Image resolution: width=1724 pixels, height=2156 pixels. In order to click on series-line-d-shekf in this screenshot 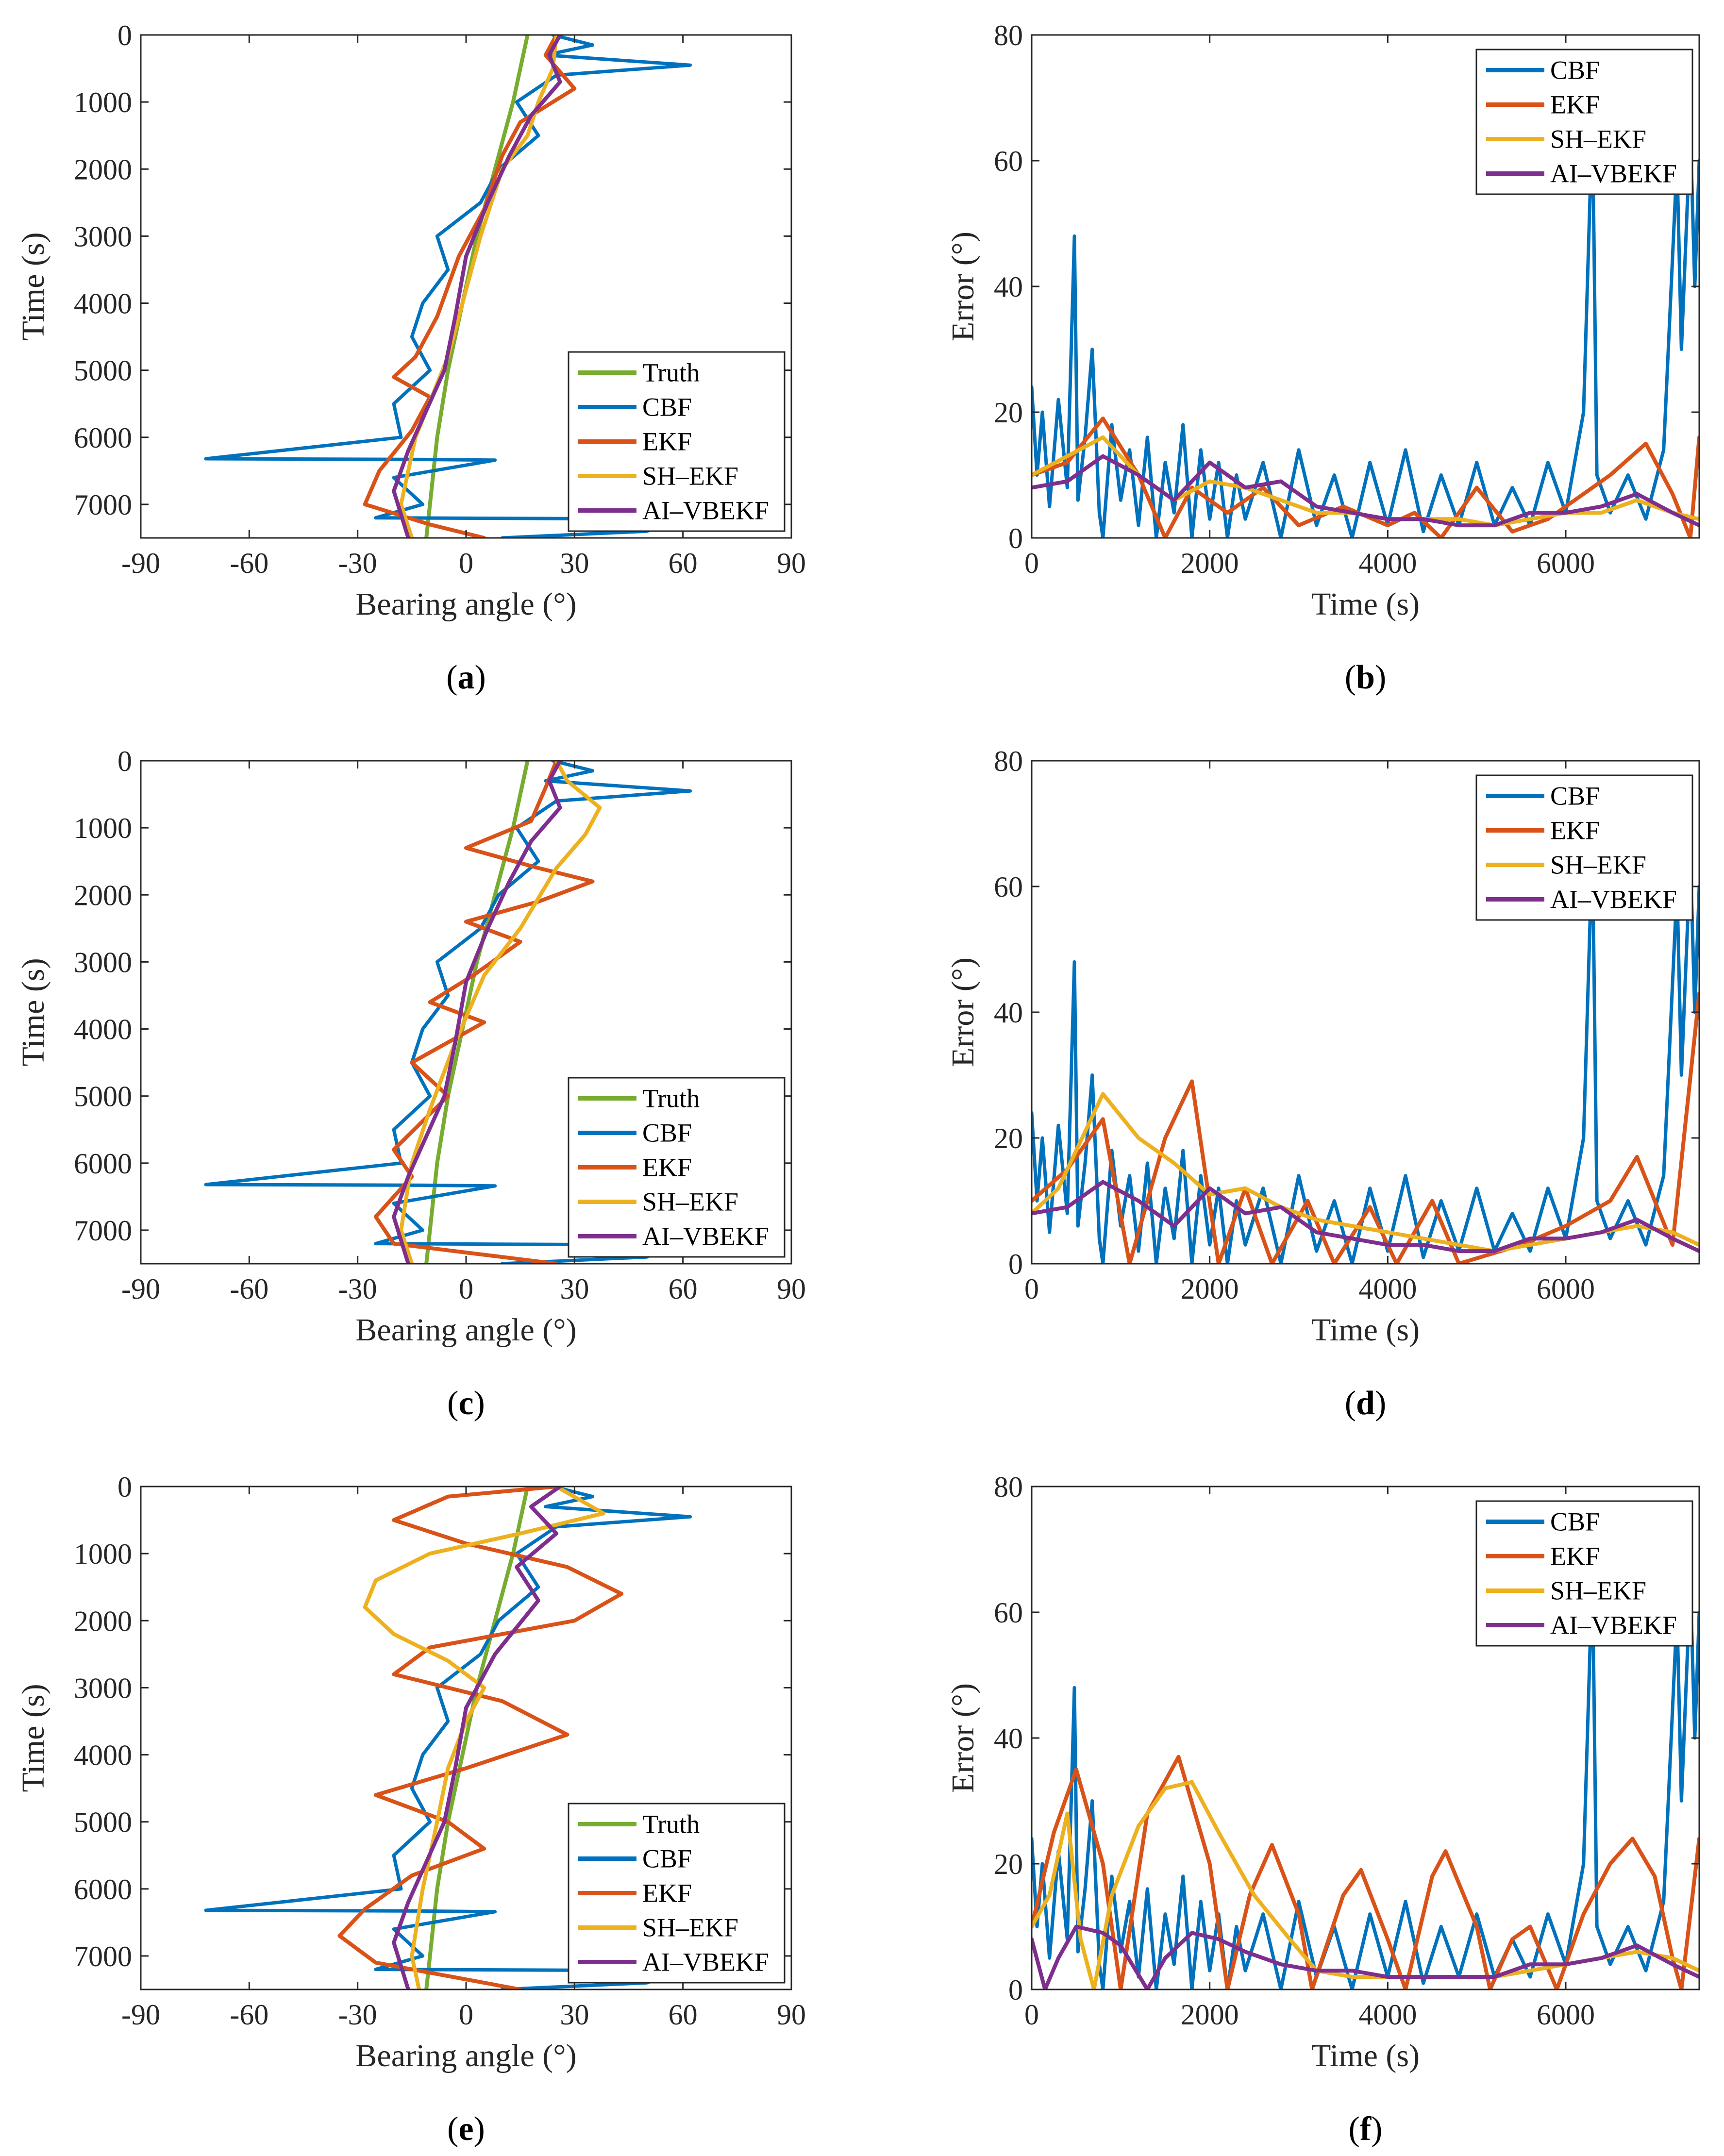, I will do `click(1365, 1172)`.